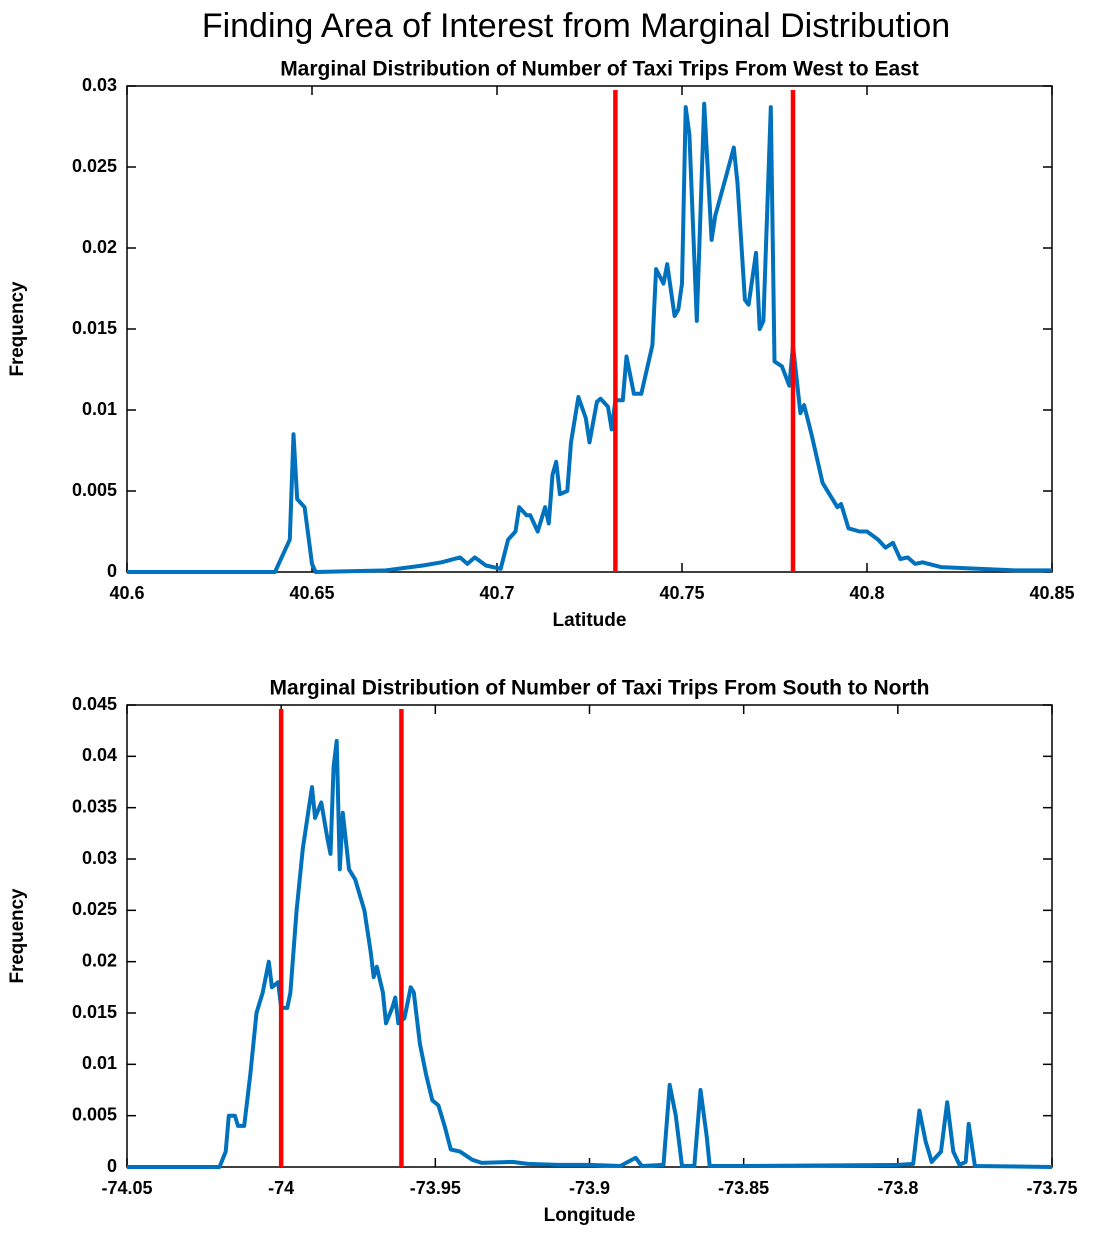  Describe the element at coordinates (590, 1215) in the screenshot. I see `x-axis-label: Longitude` at that location.